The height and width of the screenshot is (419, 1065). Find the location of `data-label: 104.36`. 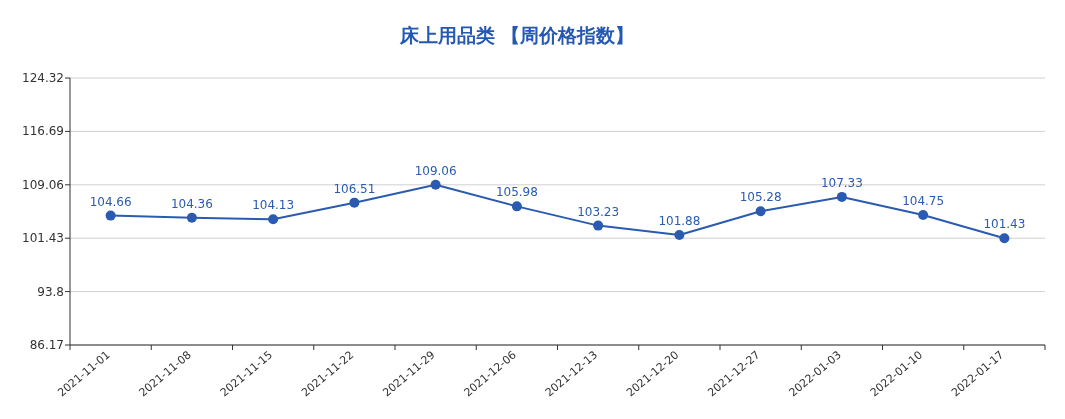

data-label: 104.36 is located at coordinates (191, 203).